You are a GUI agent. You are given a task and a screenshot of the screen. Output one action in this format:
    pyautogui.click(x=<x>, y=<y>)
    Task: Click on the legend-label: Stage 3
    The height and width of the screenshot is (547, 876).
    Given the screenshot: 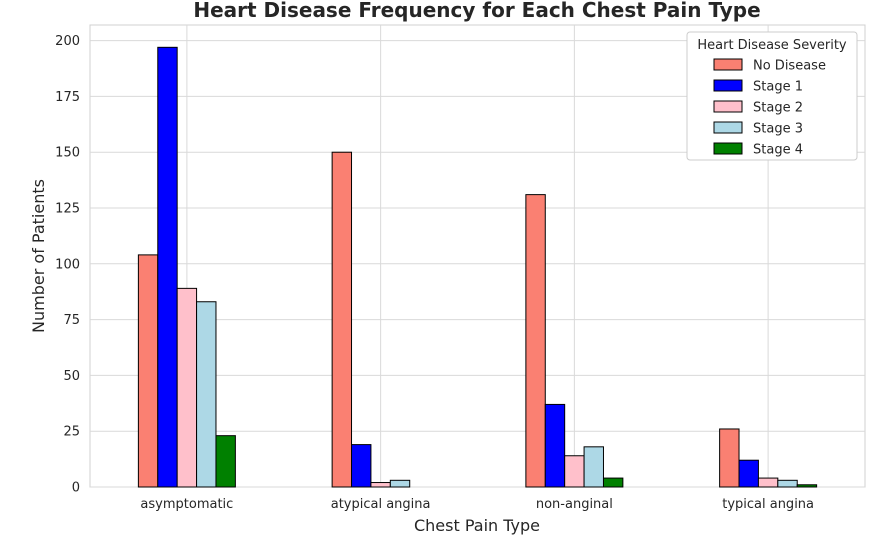 What is the action you would take?
    pyautogui.click(x=778, y=129)
    